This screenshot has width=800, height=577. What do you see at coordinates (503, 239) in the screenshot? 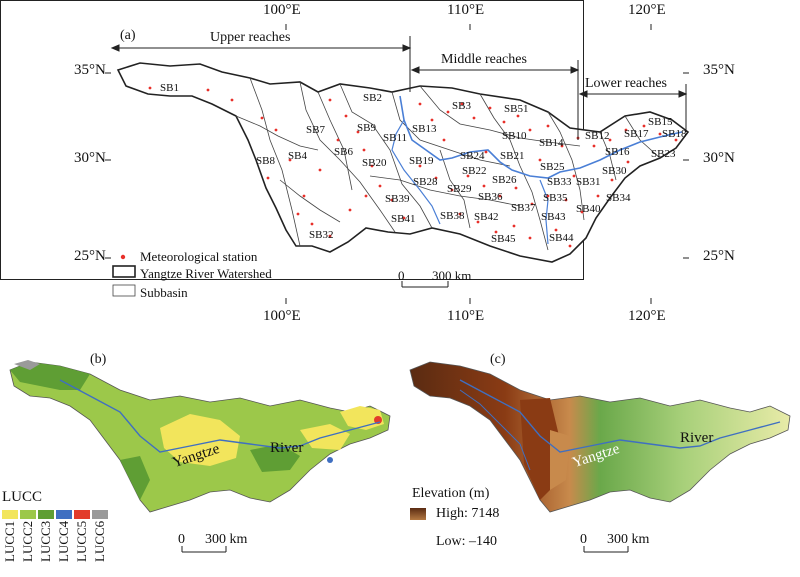
I see `subbasin-label: SB45` at bounding box center [503, 239].